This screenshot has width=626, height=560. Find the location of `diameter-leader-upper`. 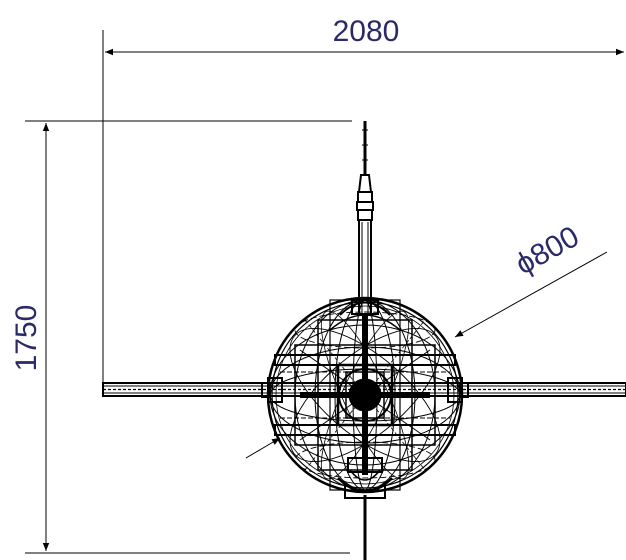

diameter-leader-upper is located at coordinates (531, 294).